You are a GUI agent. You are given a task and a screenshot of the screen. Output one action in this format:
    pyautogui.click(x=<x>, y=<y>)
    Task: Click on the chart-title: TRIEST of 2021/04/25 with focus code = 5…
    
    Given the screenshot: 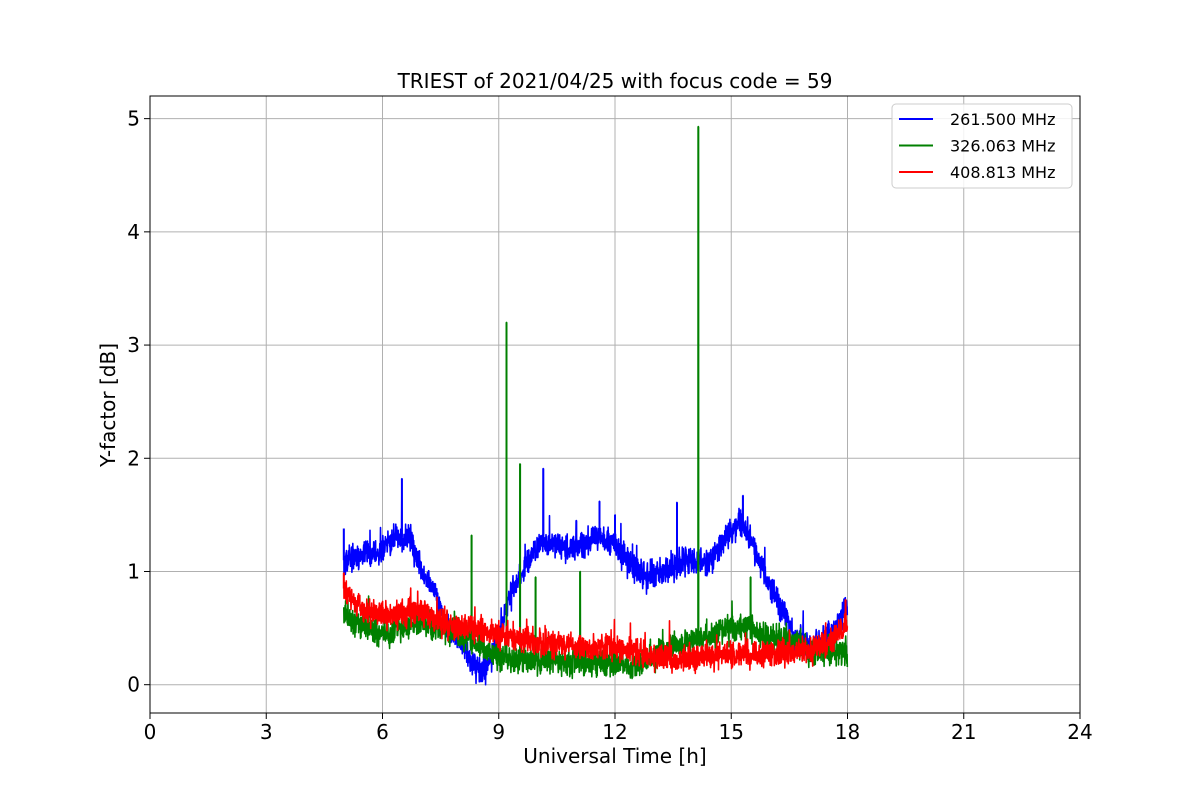 What is the action you would take?
    pyautogui.click(x=615, y=81)
    